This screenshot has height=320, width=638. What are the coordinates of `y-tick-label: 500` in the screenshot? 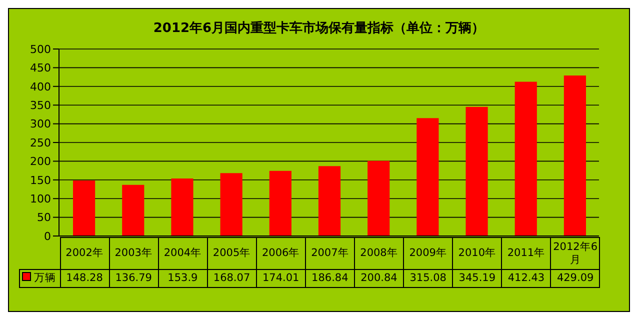 It's located at (40, 49).